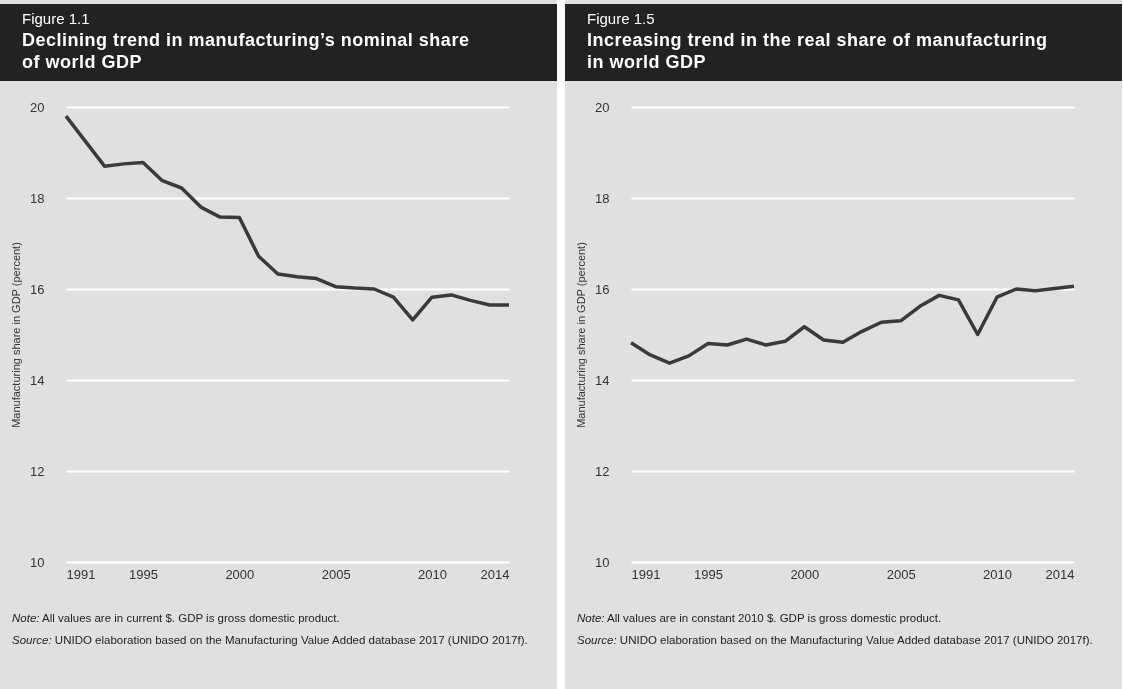 The image size is (1123, 689). Describe the element at coordinates (176, 618) in the screenshot. I see `text: Note: All values are in current $. GDP is gross domestic product.` at that location.